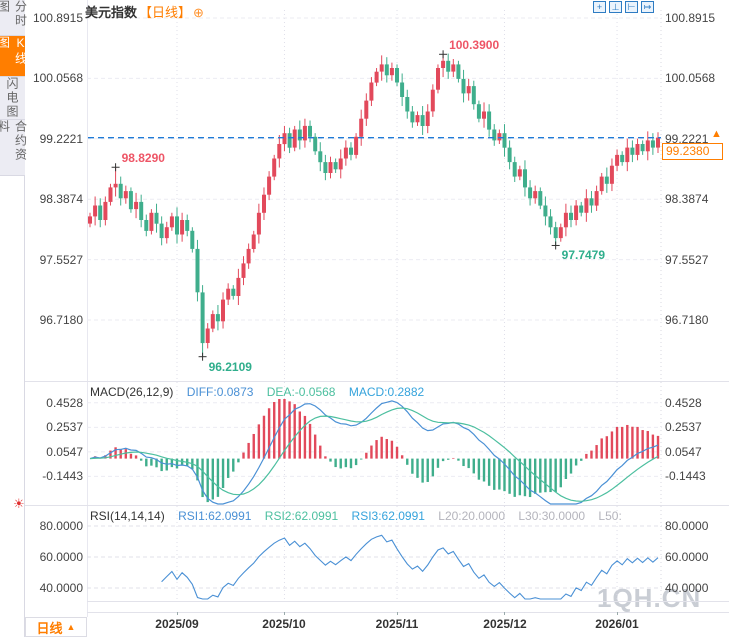 This screenshot has height=637, width=729. What do you see at coordinates (19, 503) in the screenshot?
I see `sun-indicator-icon: ☀` at bounding box center [19, 503].